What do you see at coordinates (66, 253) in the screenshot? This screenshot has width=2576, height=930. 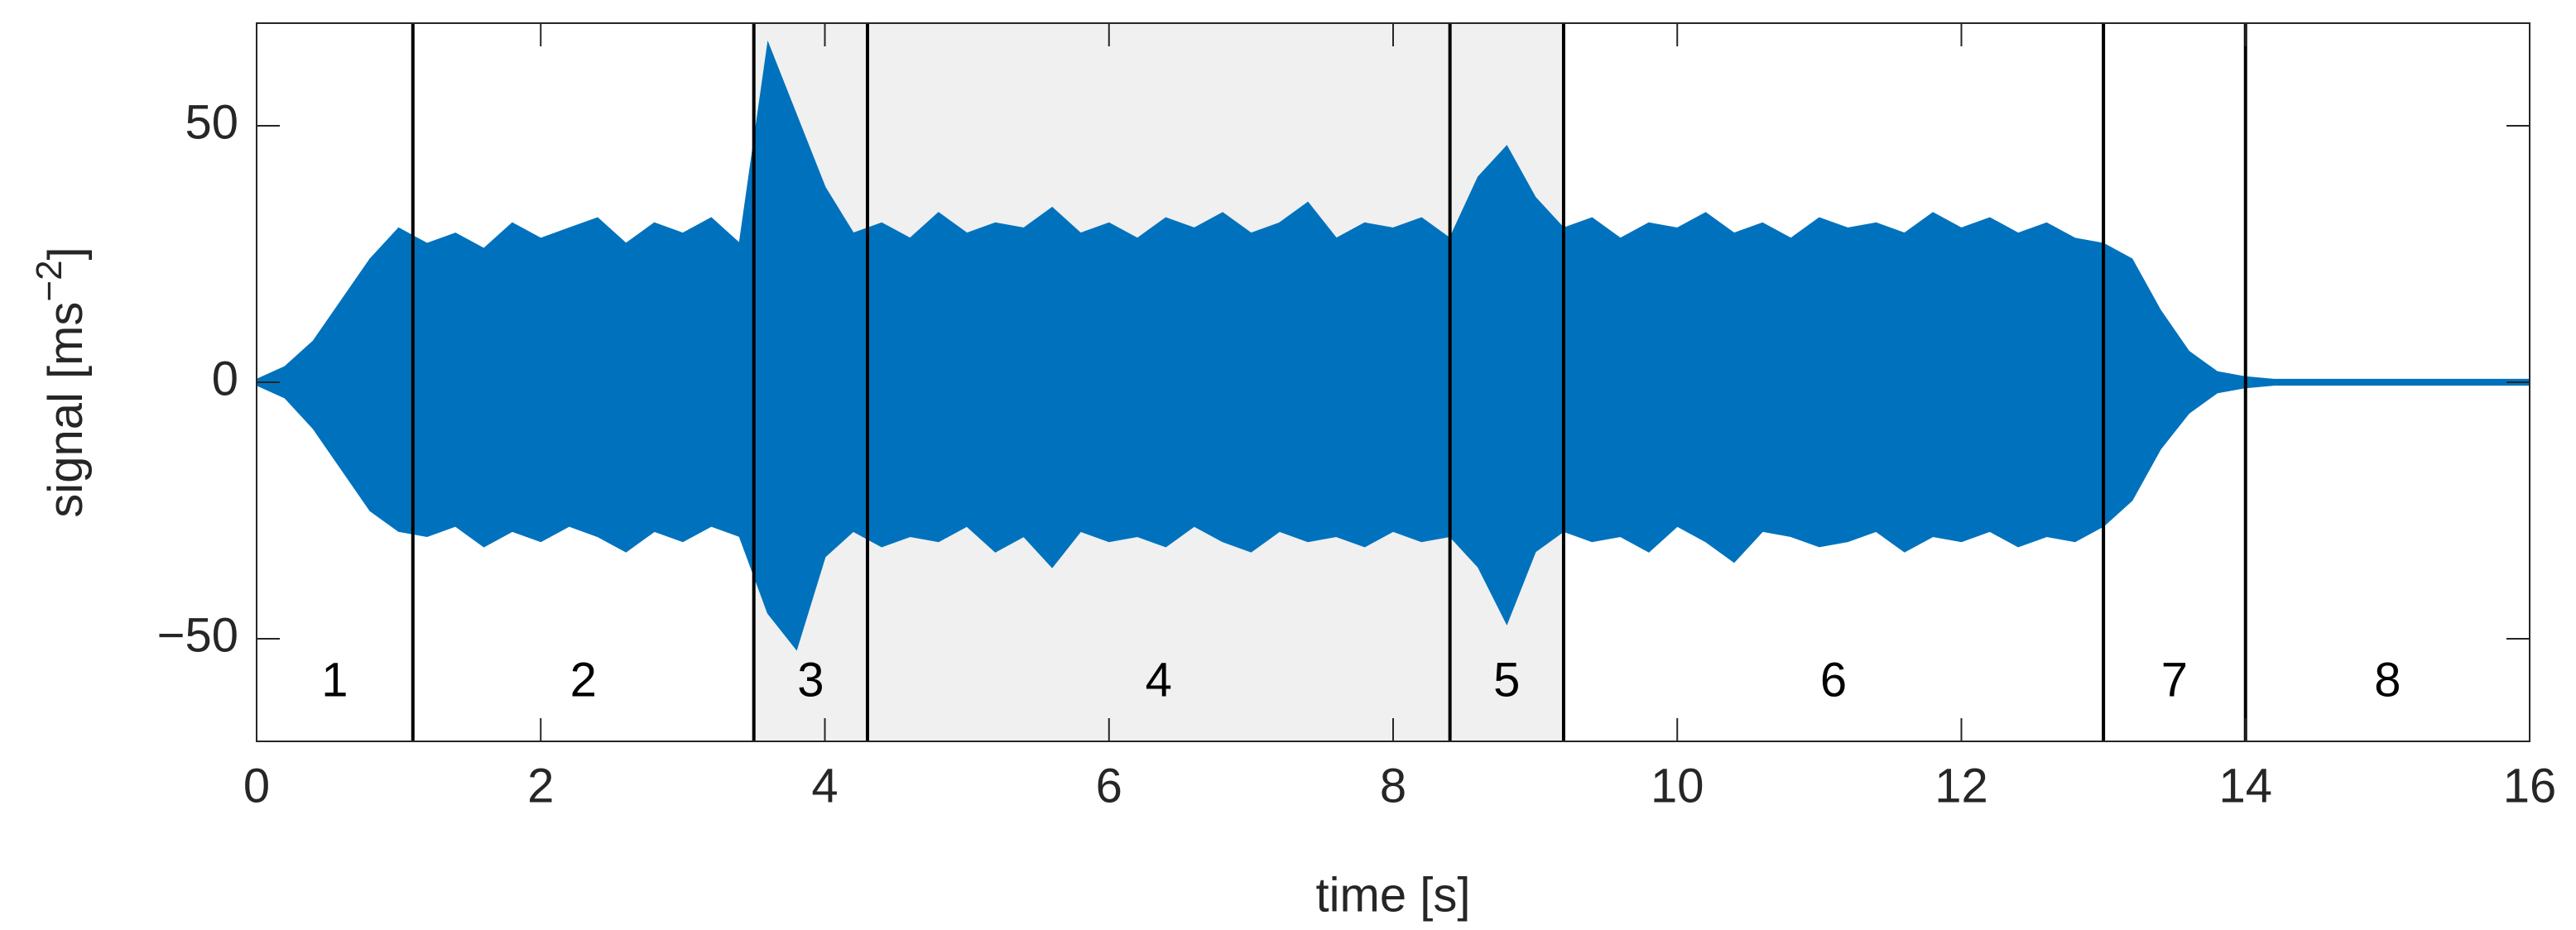 I see `y-axis-label-end: ]` at bounding box center [66, 253].